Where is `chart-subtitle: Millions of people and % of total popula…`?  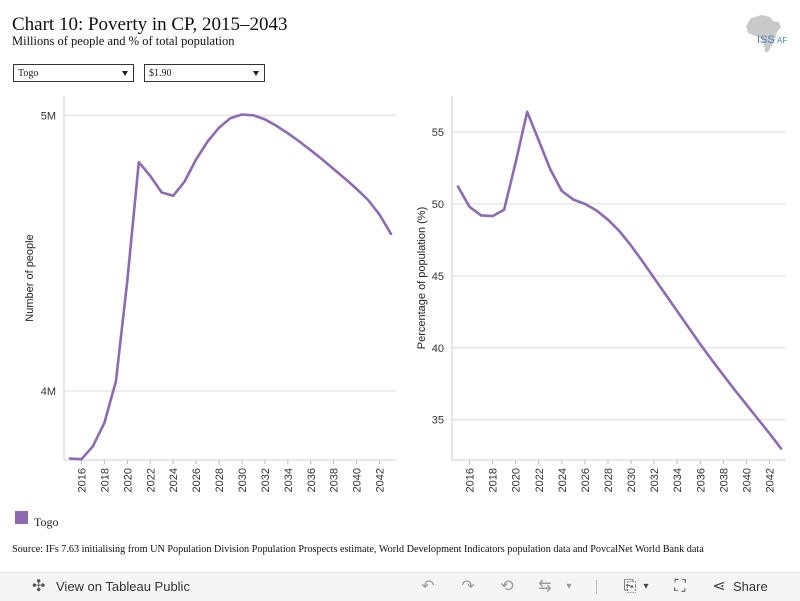
chart-subtitle: Millions of people and % of total popula… is located at coordinates (123, 41).